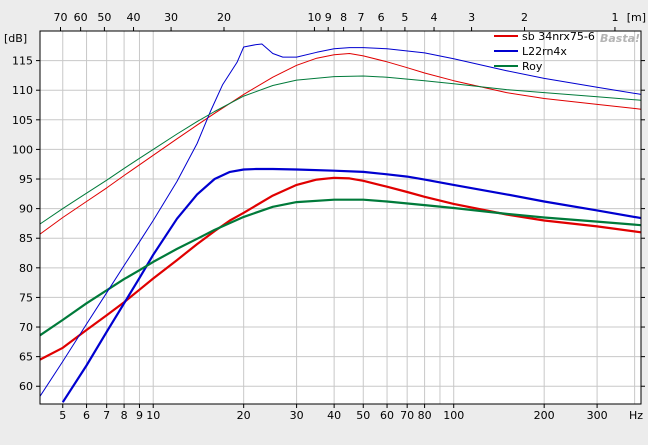 Image resolution: width=648 pixels, height=445 pixels. What do you see at coordinates (26, 209) in the screenshot?
I see `y-tick-label: 90` at bounding box center [26, 209].